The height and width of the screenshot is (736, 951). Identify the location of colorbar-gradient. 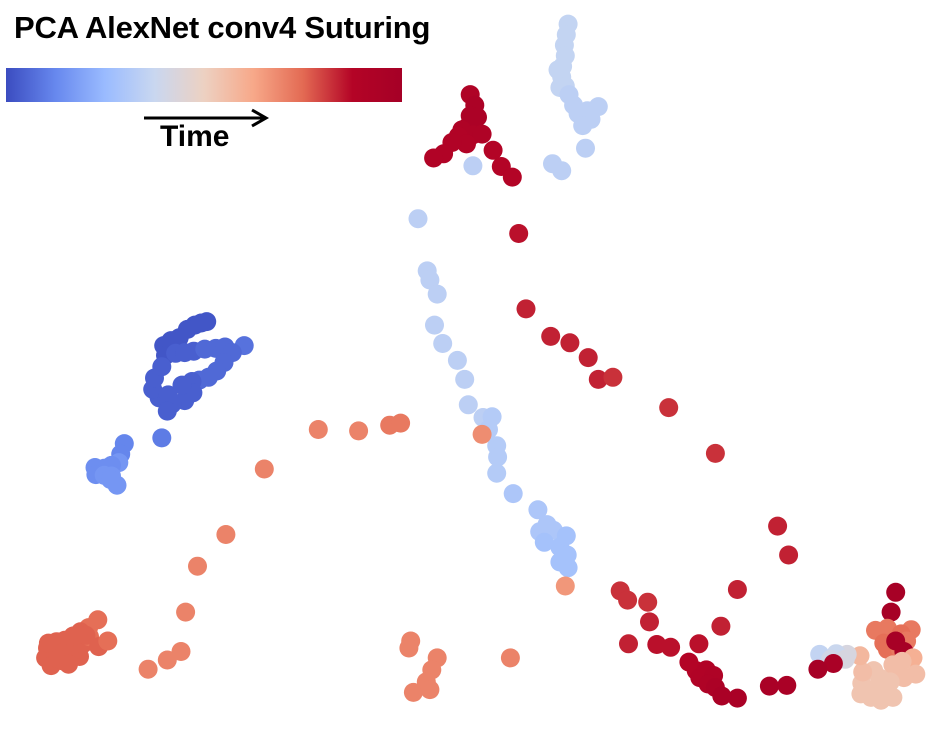
(204, 85).